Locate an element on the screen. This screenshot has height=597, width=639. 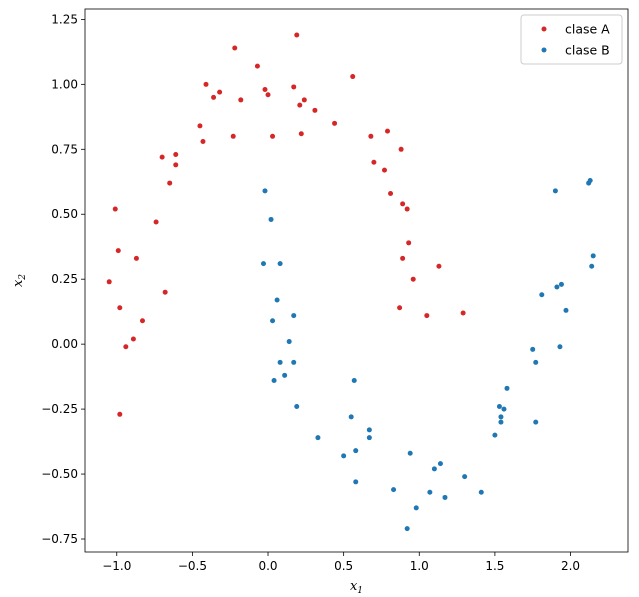
x-tick-label: 1.0 is located at coordinates (419, 566).